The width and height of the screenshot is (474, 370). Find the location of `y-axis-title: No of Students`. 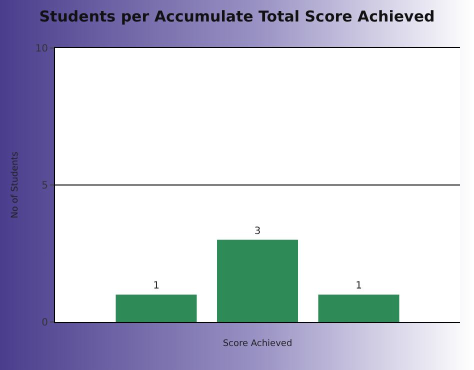

y-axis-title: No of Students is located at coordinates (15, 184).